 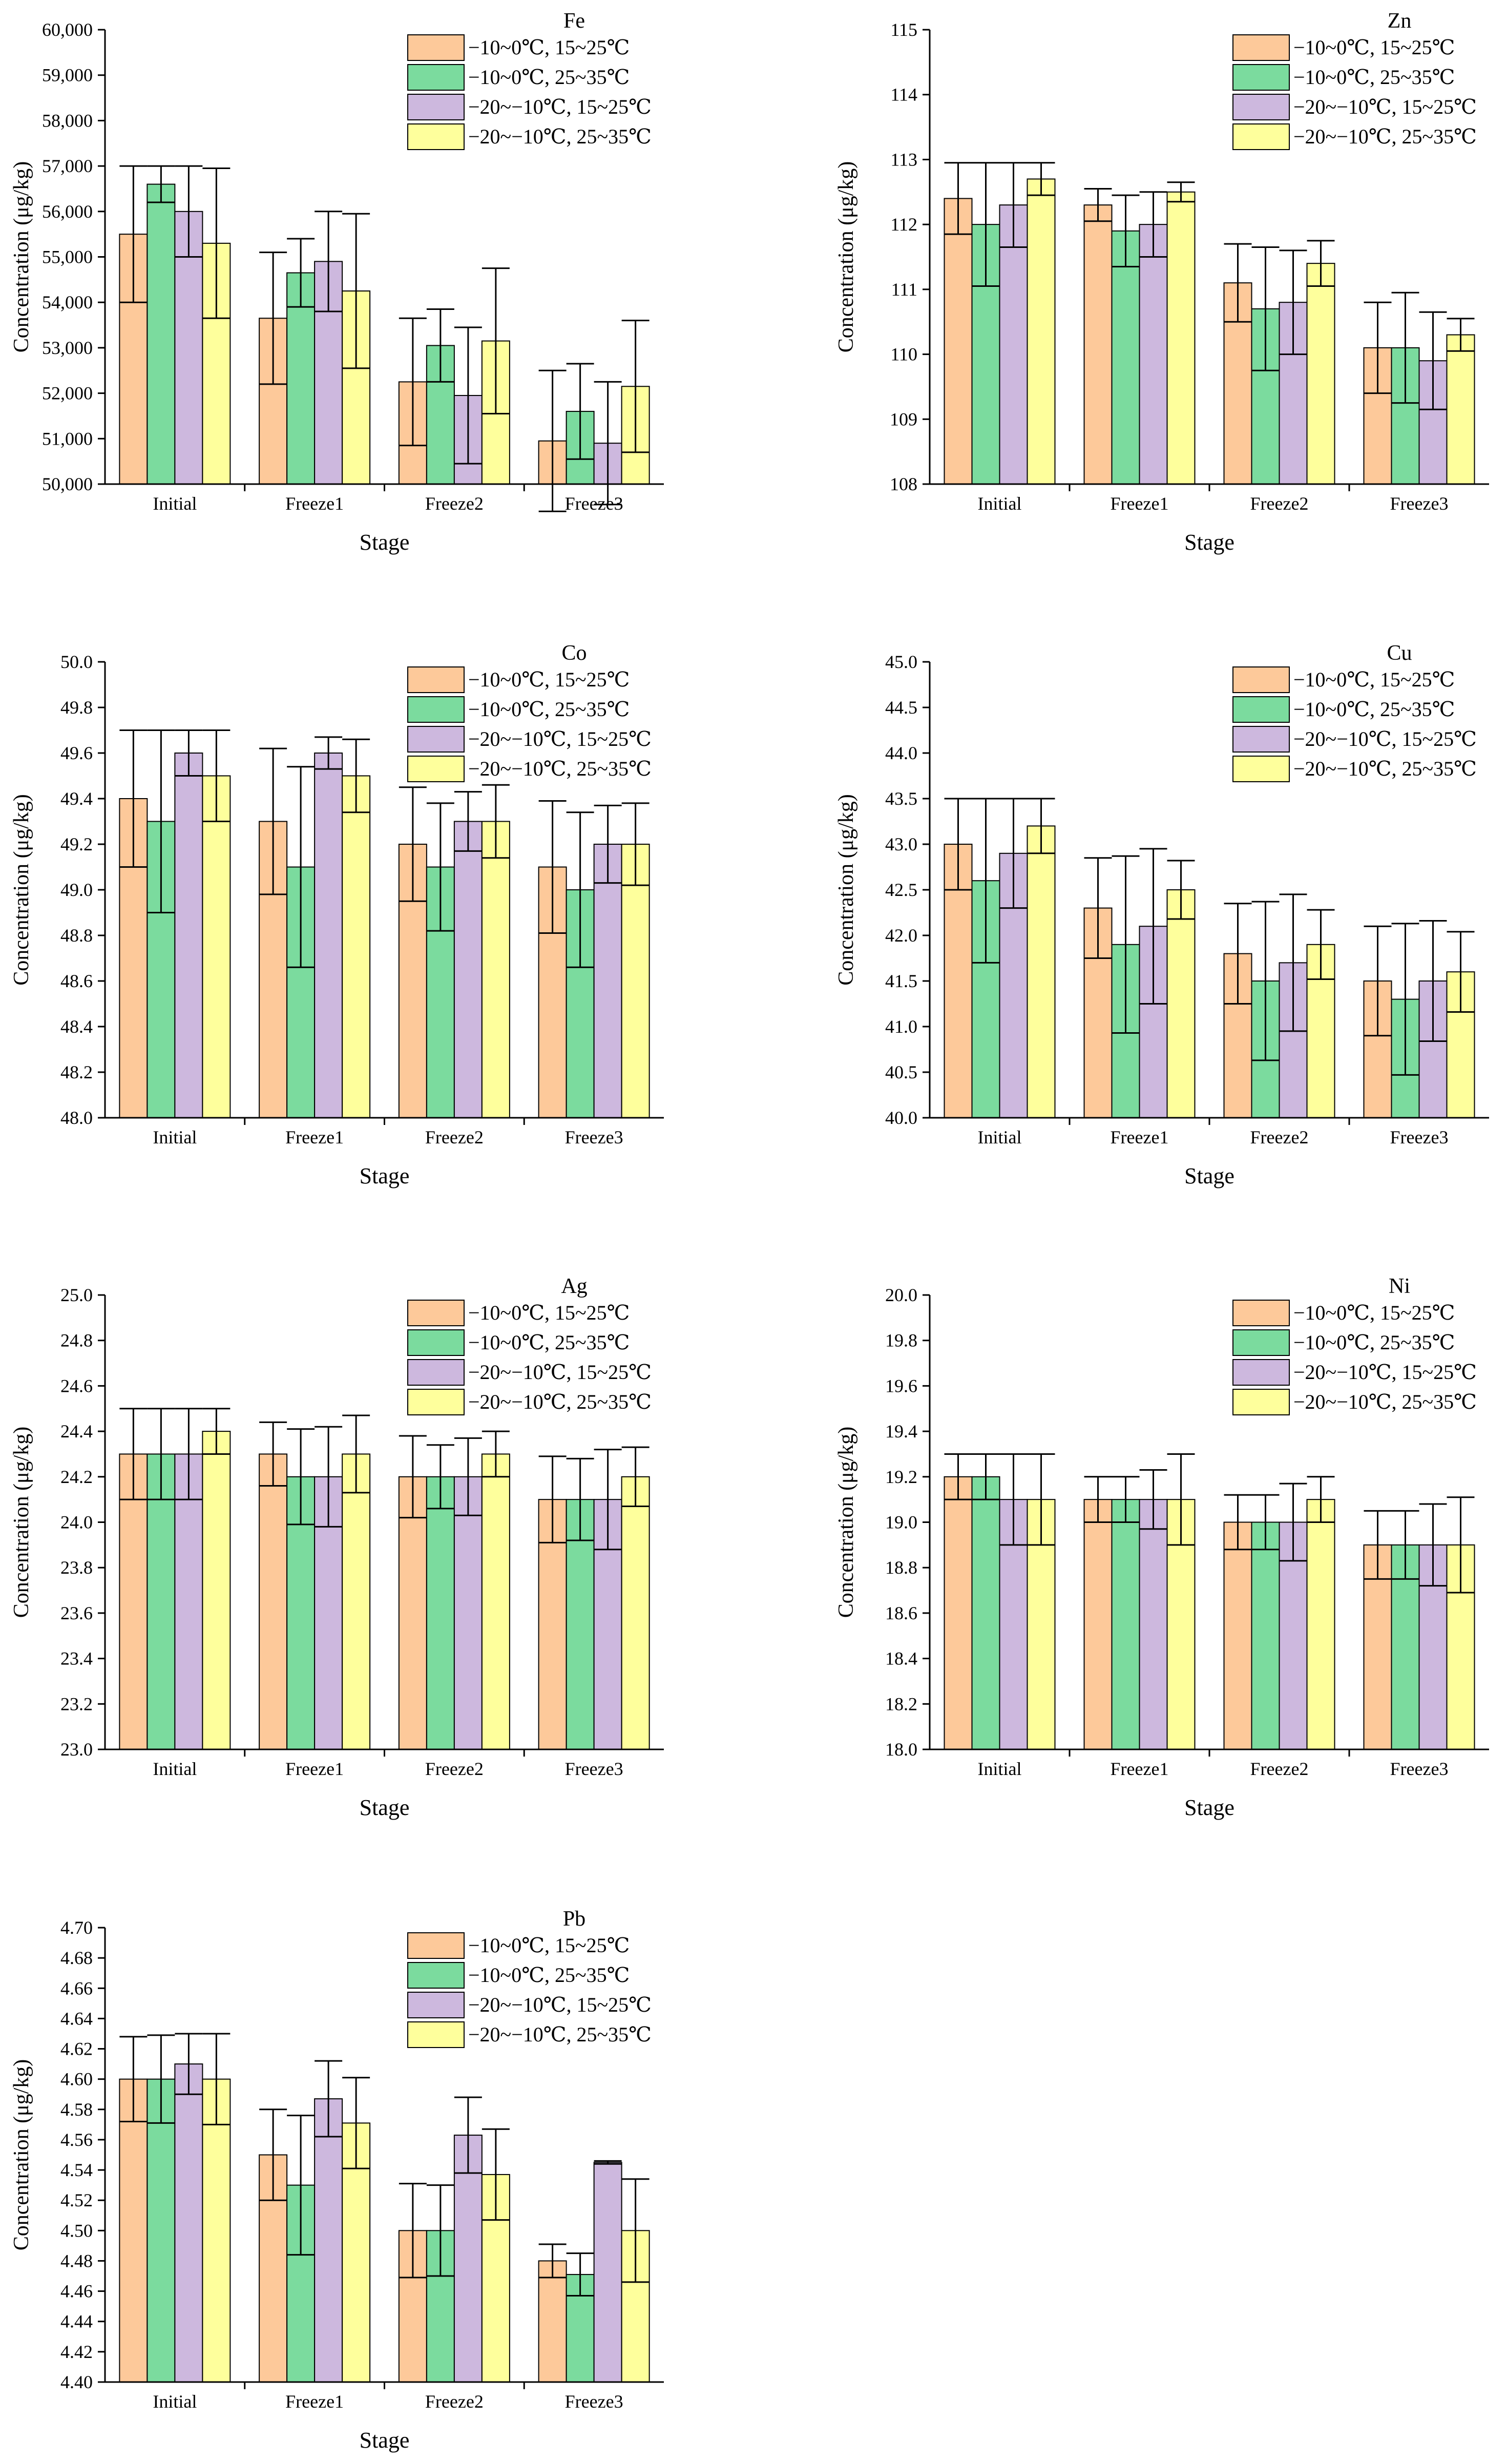 What do you see at coordinates (76, 2079) in the screenshot?
I see `y-tick-label: 4.60` at bounding box center [76, 2079].